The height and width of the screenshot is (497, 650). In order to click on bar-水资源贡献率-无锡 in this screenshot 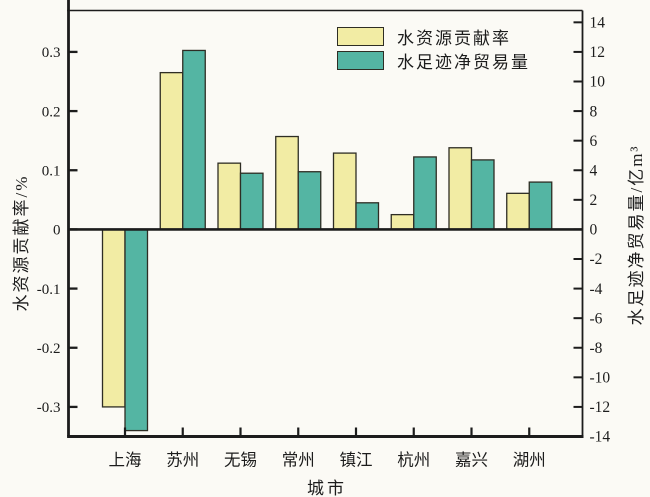, I will do `click(229, 196)`.